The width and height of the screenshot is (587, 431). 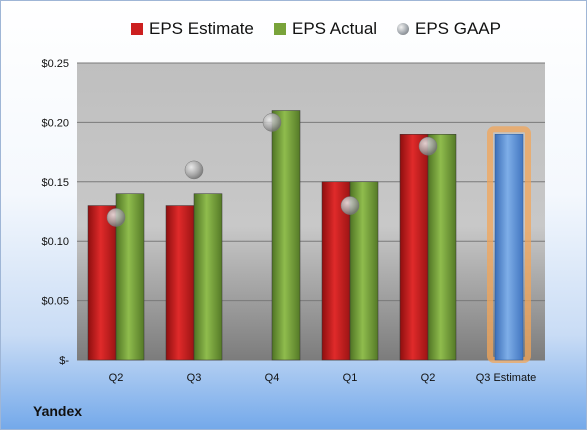 What do you see at coordinates (55, 123) in the screenshot?
I see `y-tick-label: $0.20` at bounding box center [55, 123].